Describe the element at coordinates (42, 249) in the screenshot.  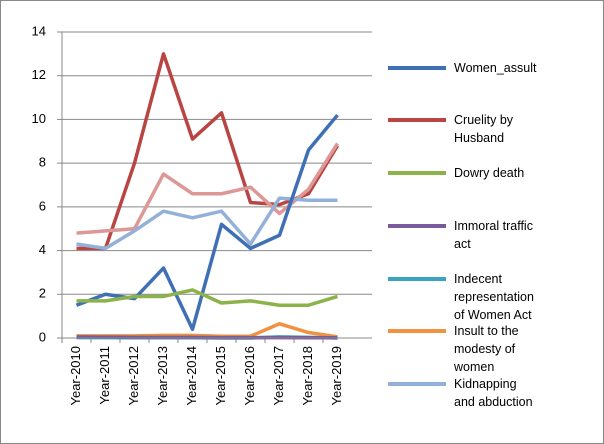
I see `y-tick-label: 4` at that location.